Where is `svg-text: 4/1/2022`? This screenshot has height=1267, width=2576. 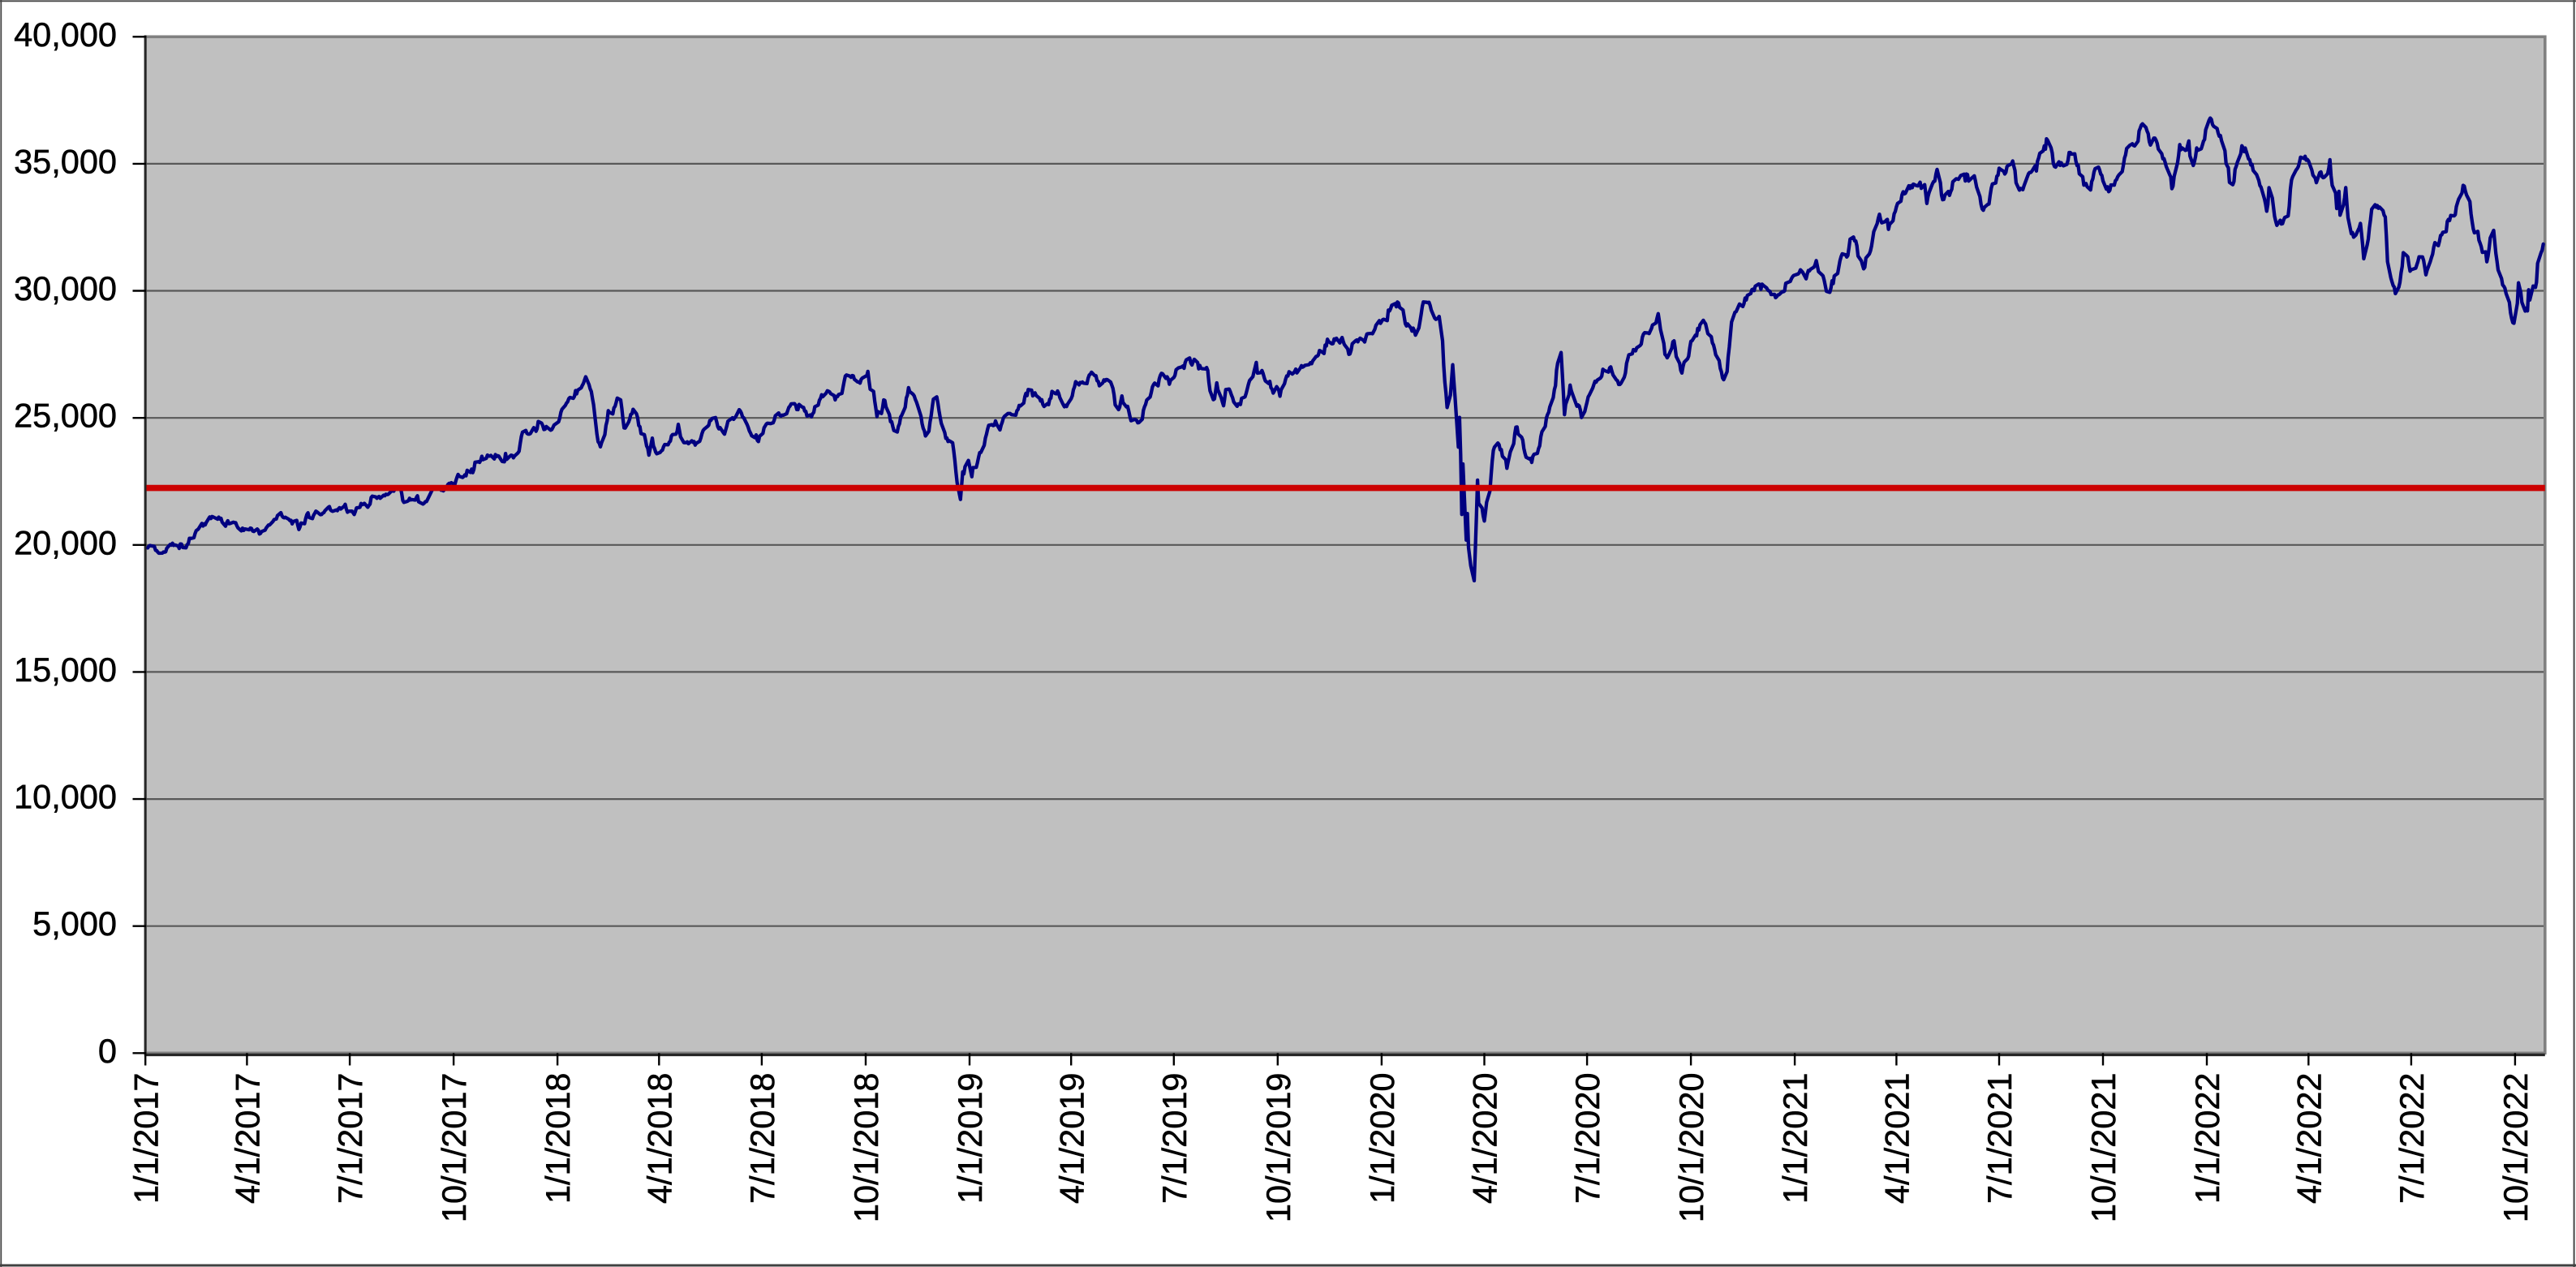 svg-text: 4/1/2022 is located at coordinates (2309, 1139).